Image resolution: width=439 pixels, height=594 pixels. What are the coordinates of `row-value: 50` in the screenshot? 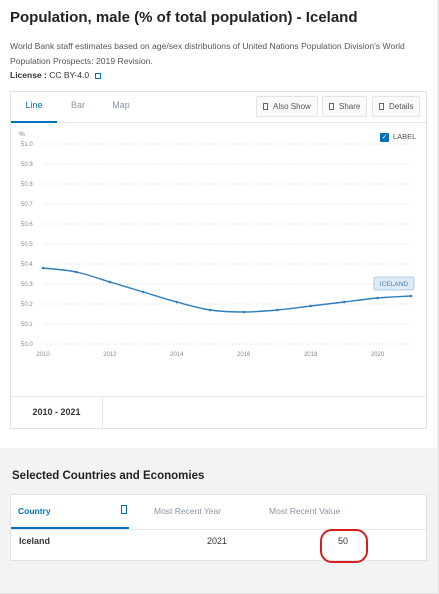 It's located at (343, 541).